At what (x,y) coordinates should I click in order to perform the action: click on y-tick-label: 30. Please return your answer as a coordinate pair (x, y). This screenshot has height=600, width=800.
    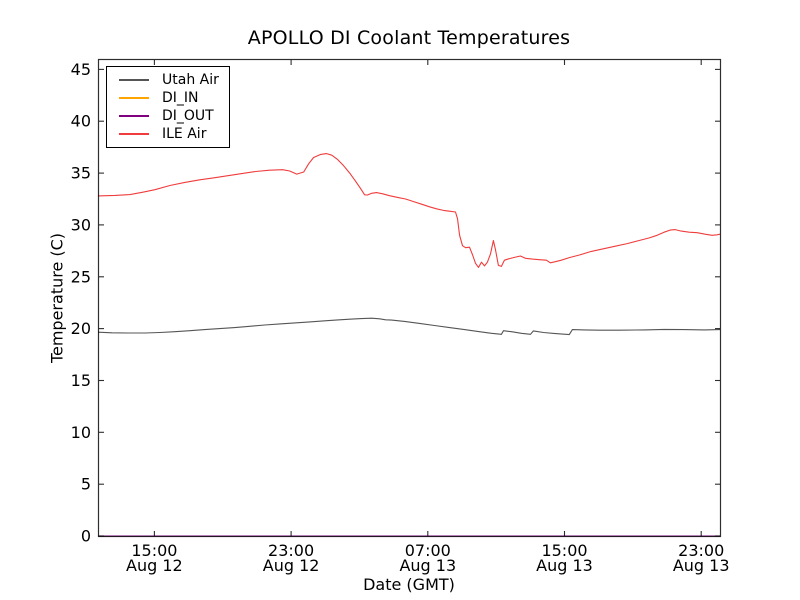
    Looking at the image, I should click on (81, 224).